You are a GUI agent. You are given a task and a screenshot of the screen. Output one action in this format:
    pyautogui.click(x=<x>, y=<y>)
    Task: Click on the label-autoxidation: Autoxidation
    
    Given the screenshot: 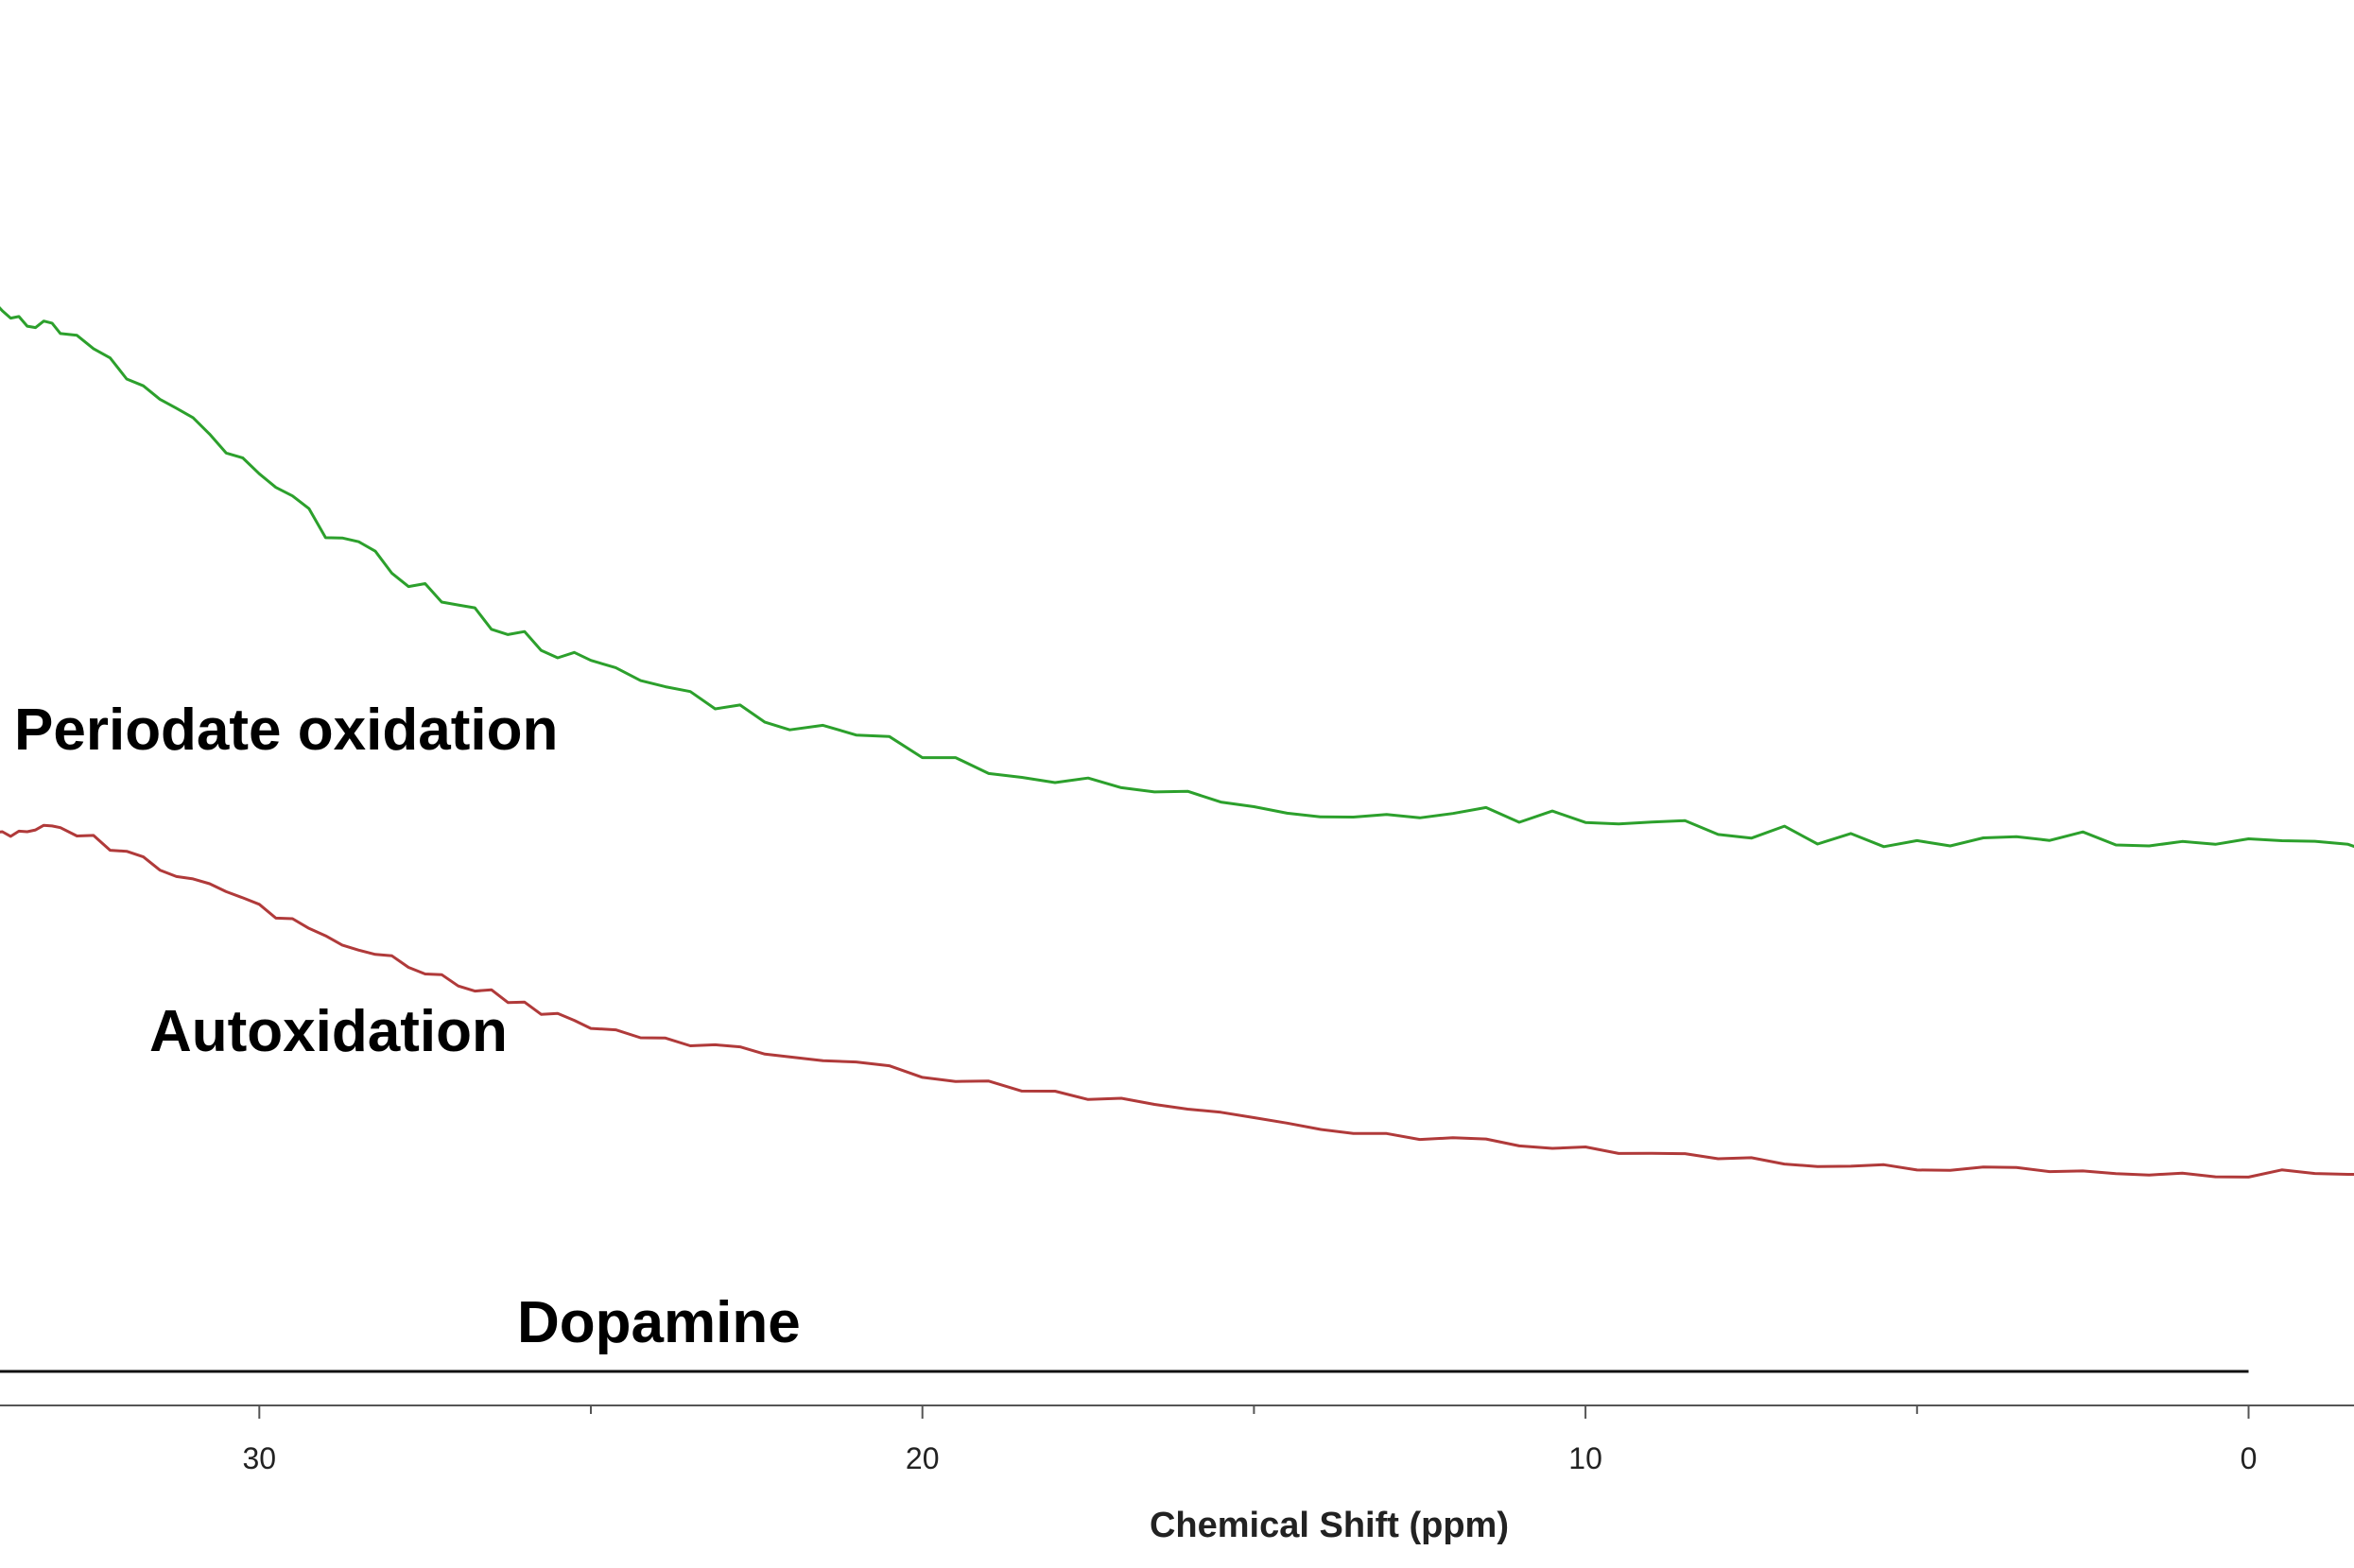 What is the action you would take?
    pyautogui.click(x=328, y=1031)
    